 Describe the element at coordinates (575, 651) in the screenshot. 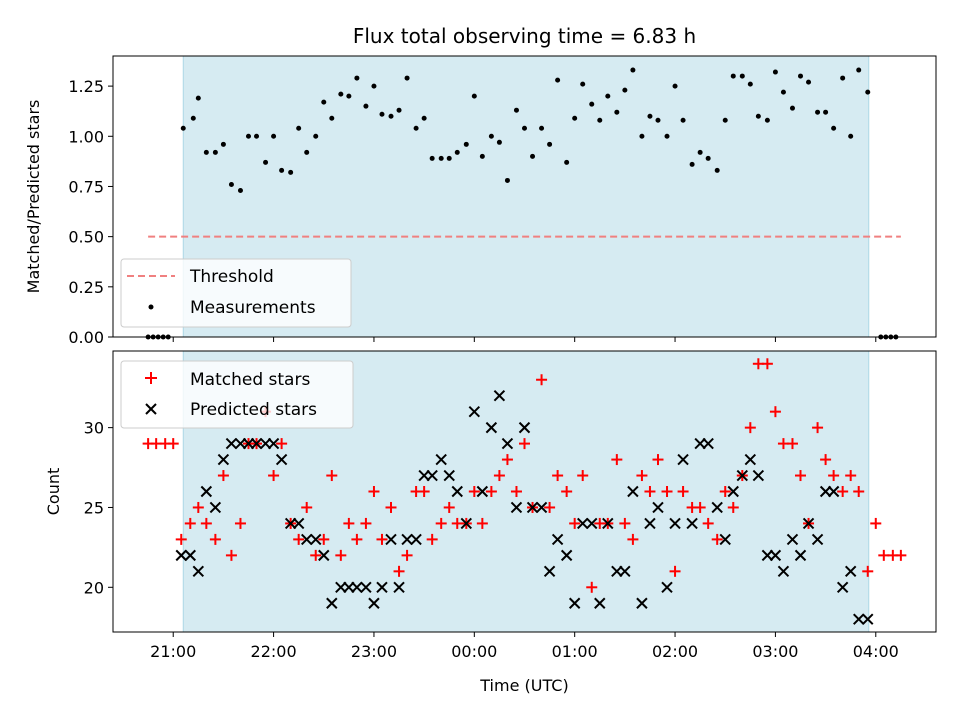

I see `bottom-x-tick-label: 01:00` at that location.